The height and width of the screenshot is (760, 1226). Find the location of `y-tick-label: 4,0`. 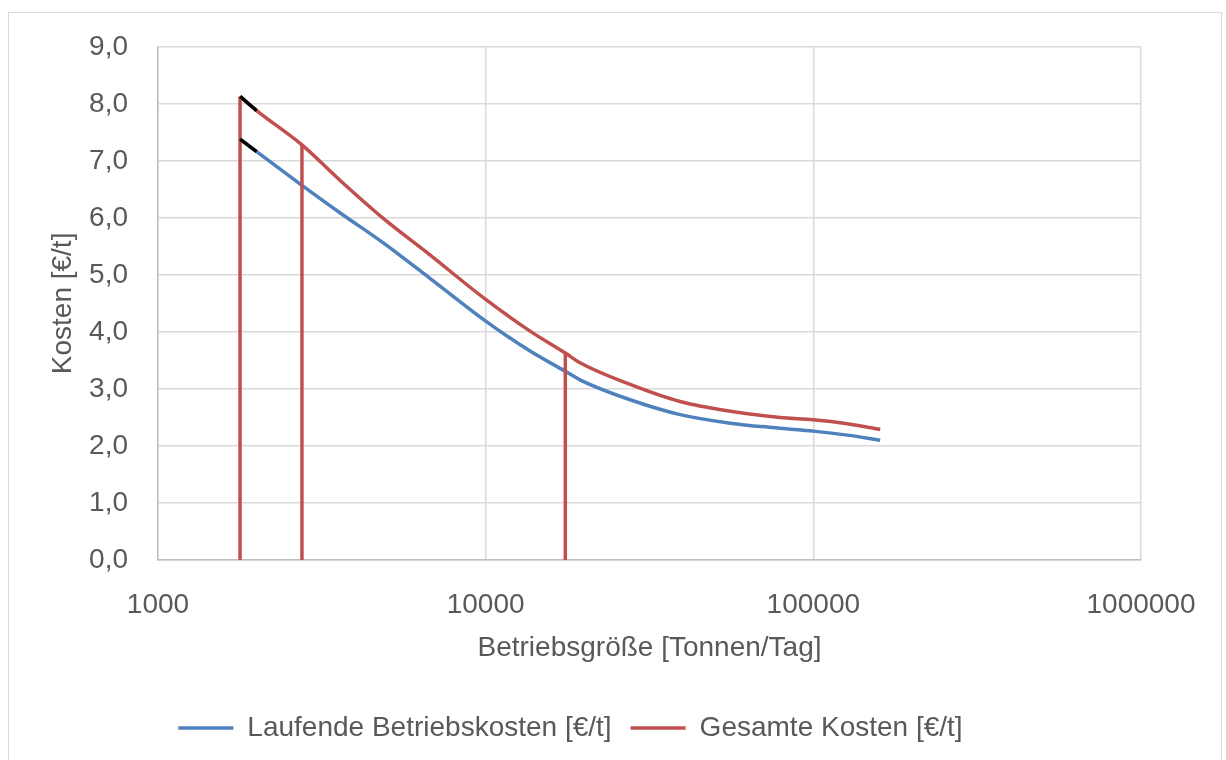

y-tick-label: 4,0 is located at coordinates (108, 330).